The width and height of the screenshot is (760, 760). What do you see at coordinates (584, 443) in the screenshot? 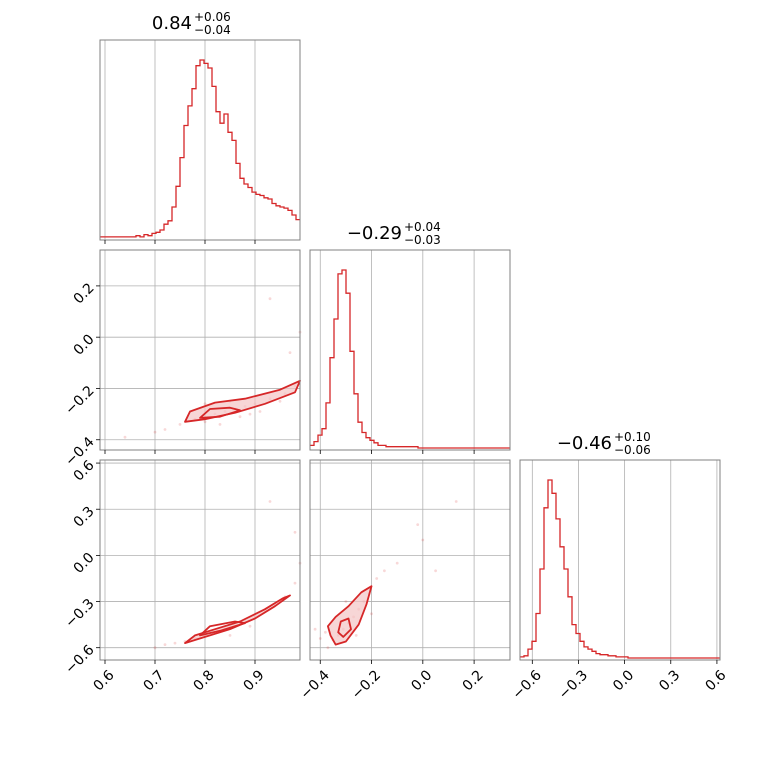
I see `title-median: −0.46` at bounding box center [584, 443].